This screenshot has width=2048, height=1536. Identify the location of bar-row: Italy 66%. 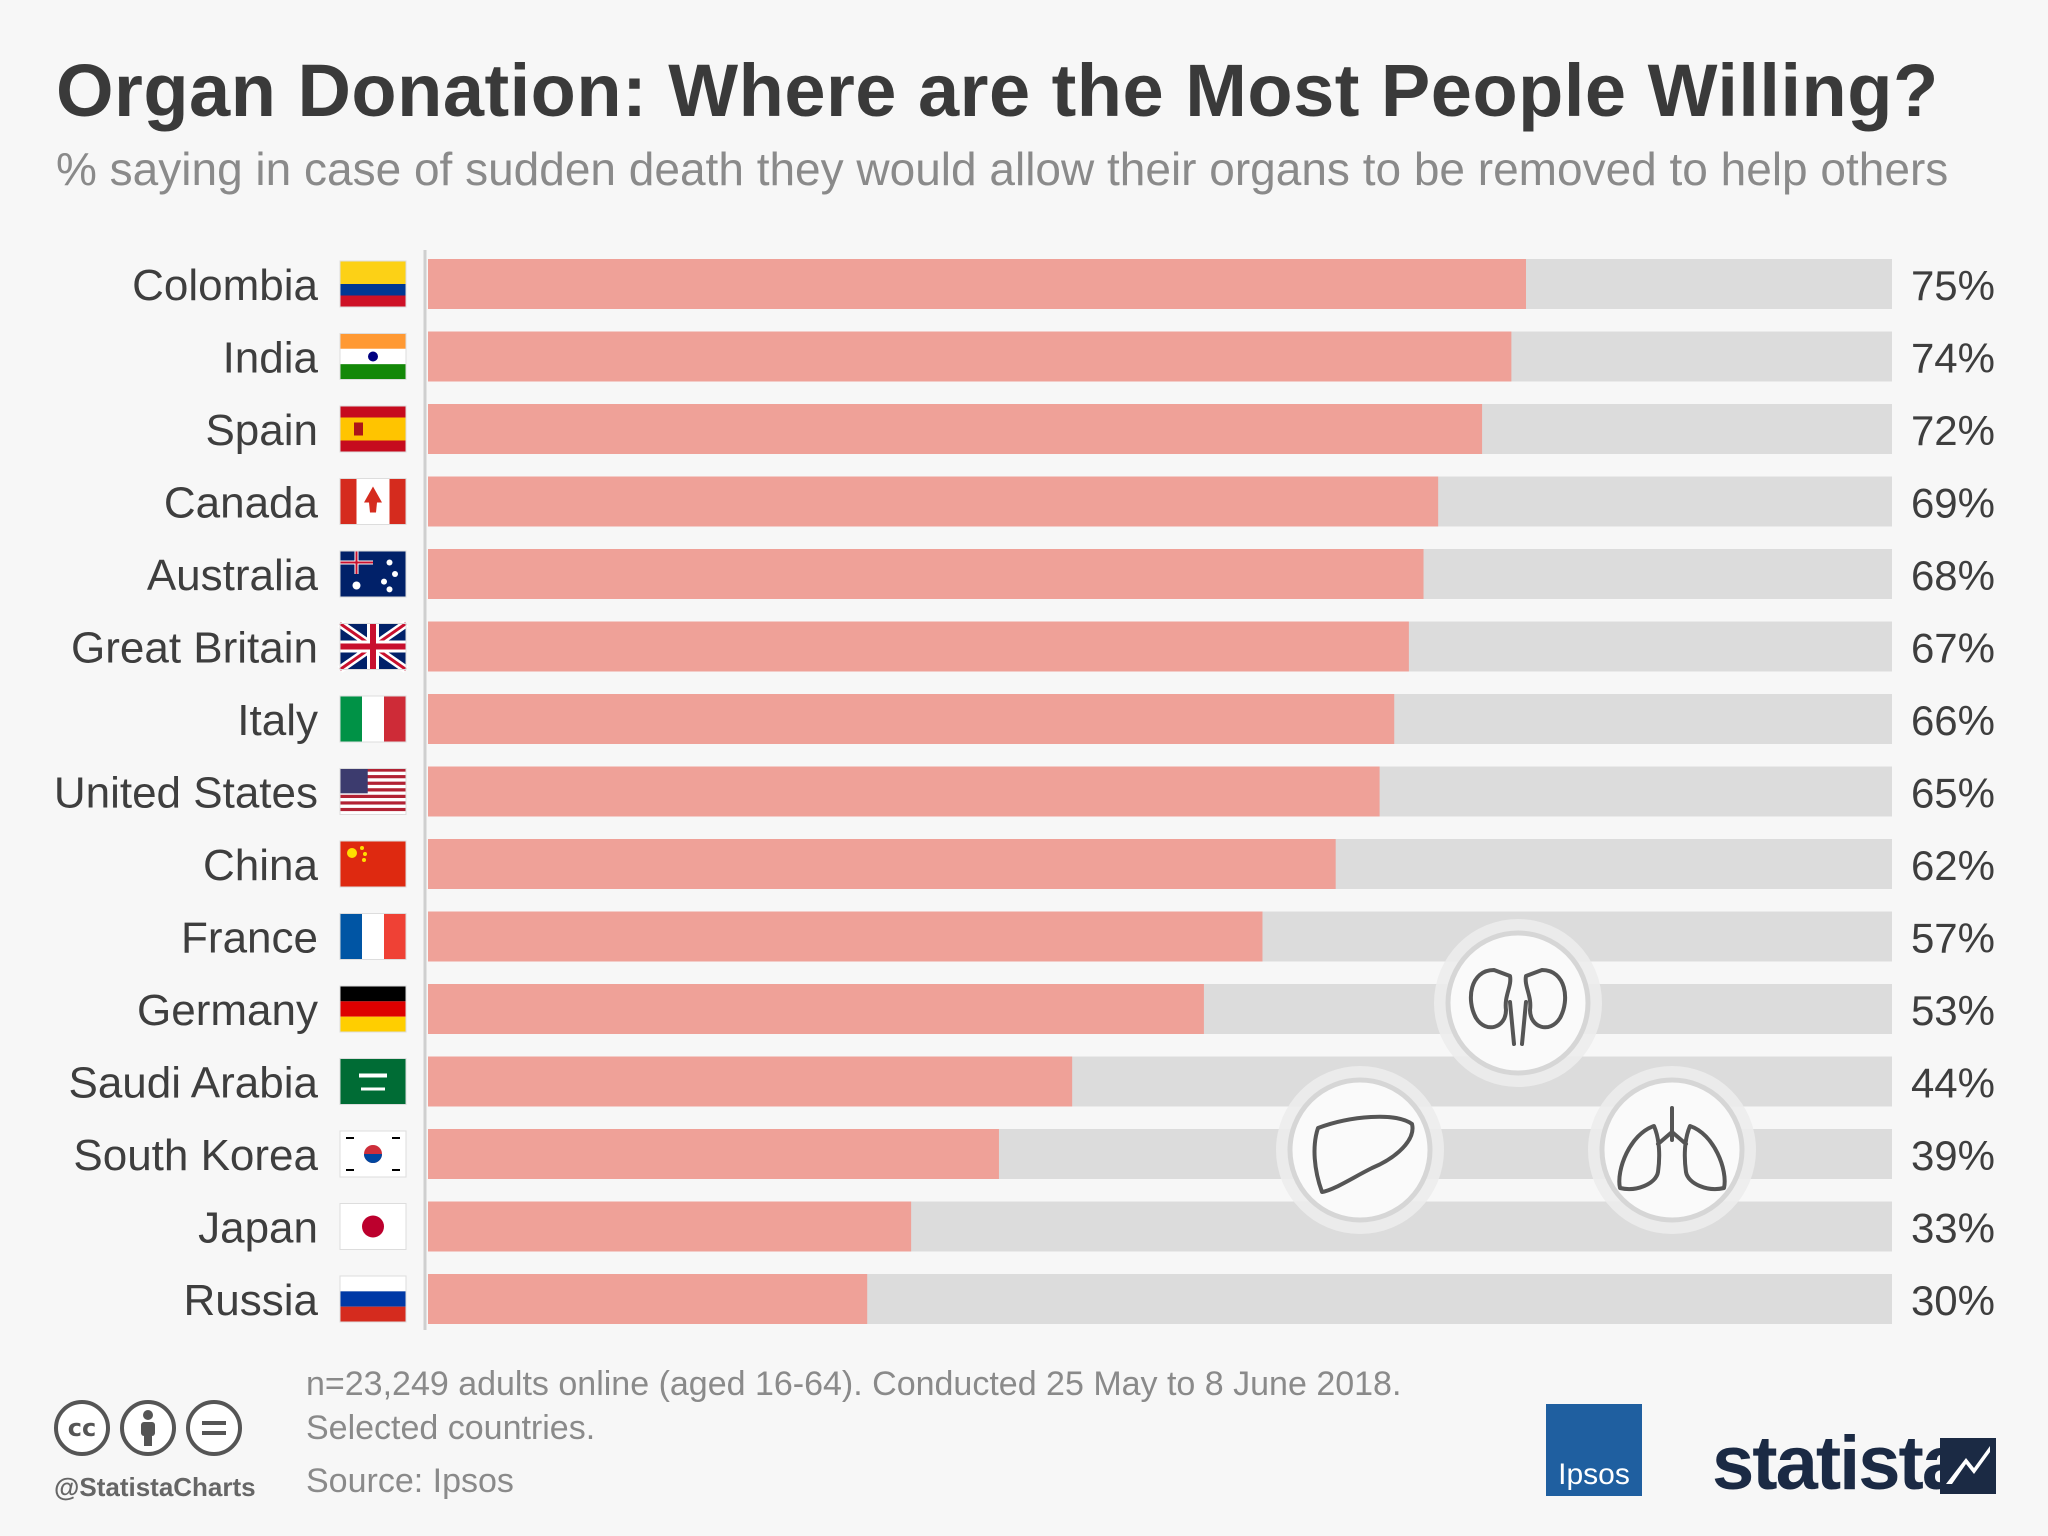
(1116, 719).